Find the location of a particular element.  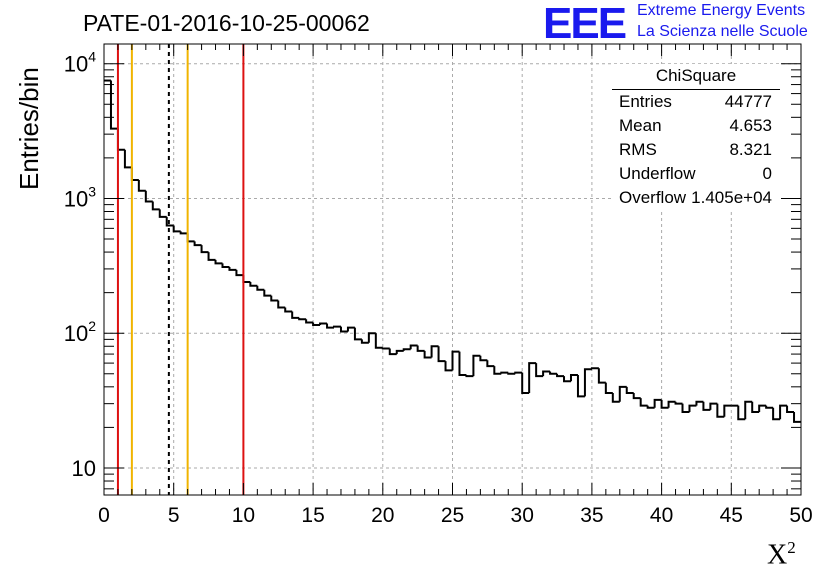

stats-label: Underflow is located at coordinates (657, 173).